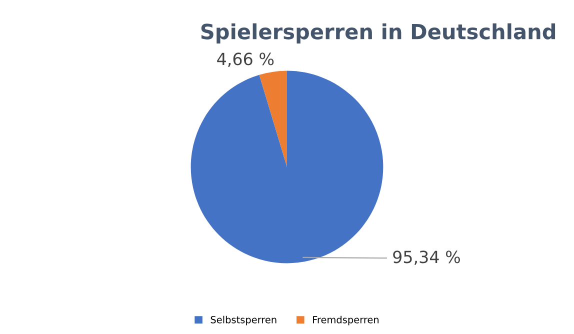 Image resolution: width=574 pixels, height=334 pixels. What do you see at coordinates (245, 59) in the screenshot?
I see `data-label: 4,66 %` at bounding box center [245, 59].